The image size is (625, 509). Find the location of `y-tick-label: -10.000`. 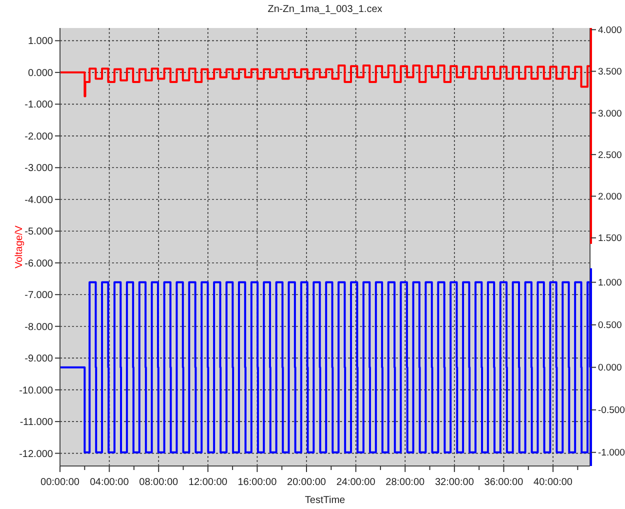

y-tick-label: -10.000 is located at coordinates (36, 390).